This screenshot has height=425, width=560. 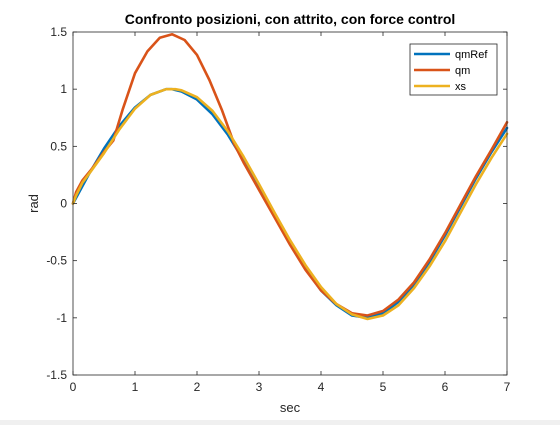 What do you see at coordinates (63, 204) in the screenshot?
I see `y-tick-label: 0` at bounding box center [63, 204].